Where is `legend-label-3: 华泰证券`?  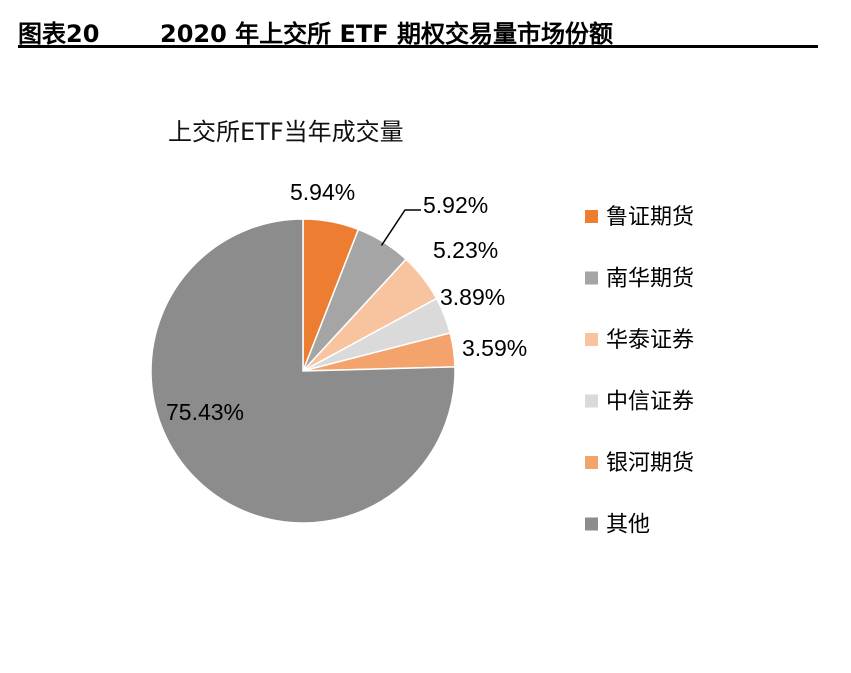
legend-label-3: 华泰证券 is located at coordinates (650, 340).